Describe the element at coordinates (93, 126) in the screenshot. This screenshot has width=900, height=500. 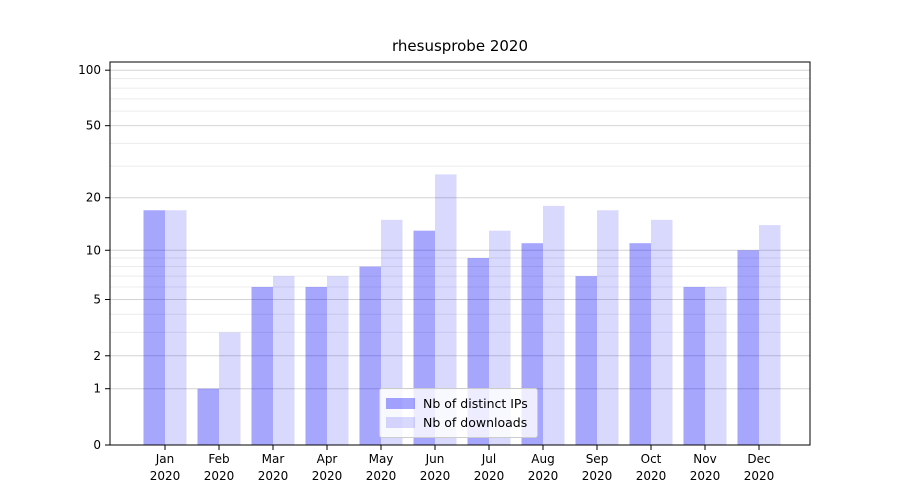
I see `y-tick-label: 50` at that location.